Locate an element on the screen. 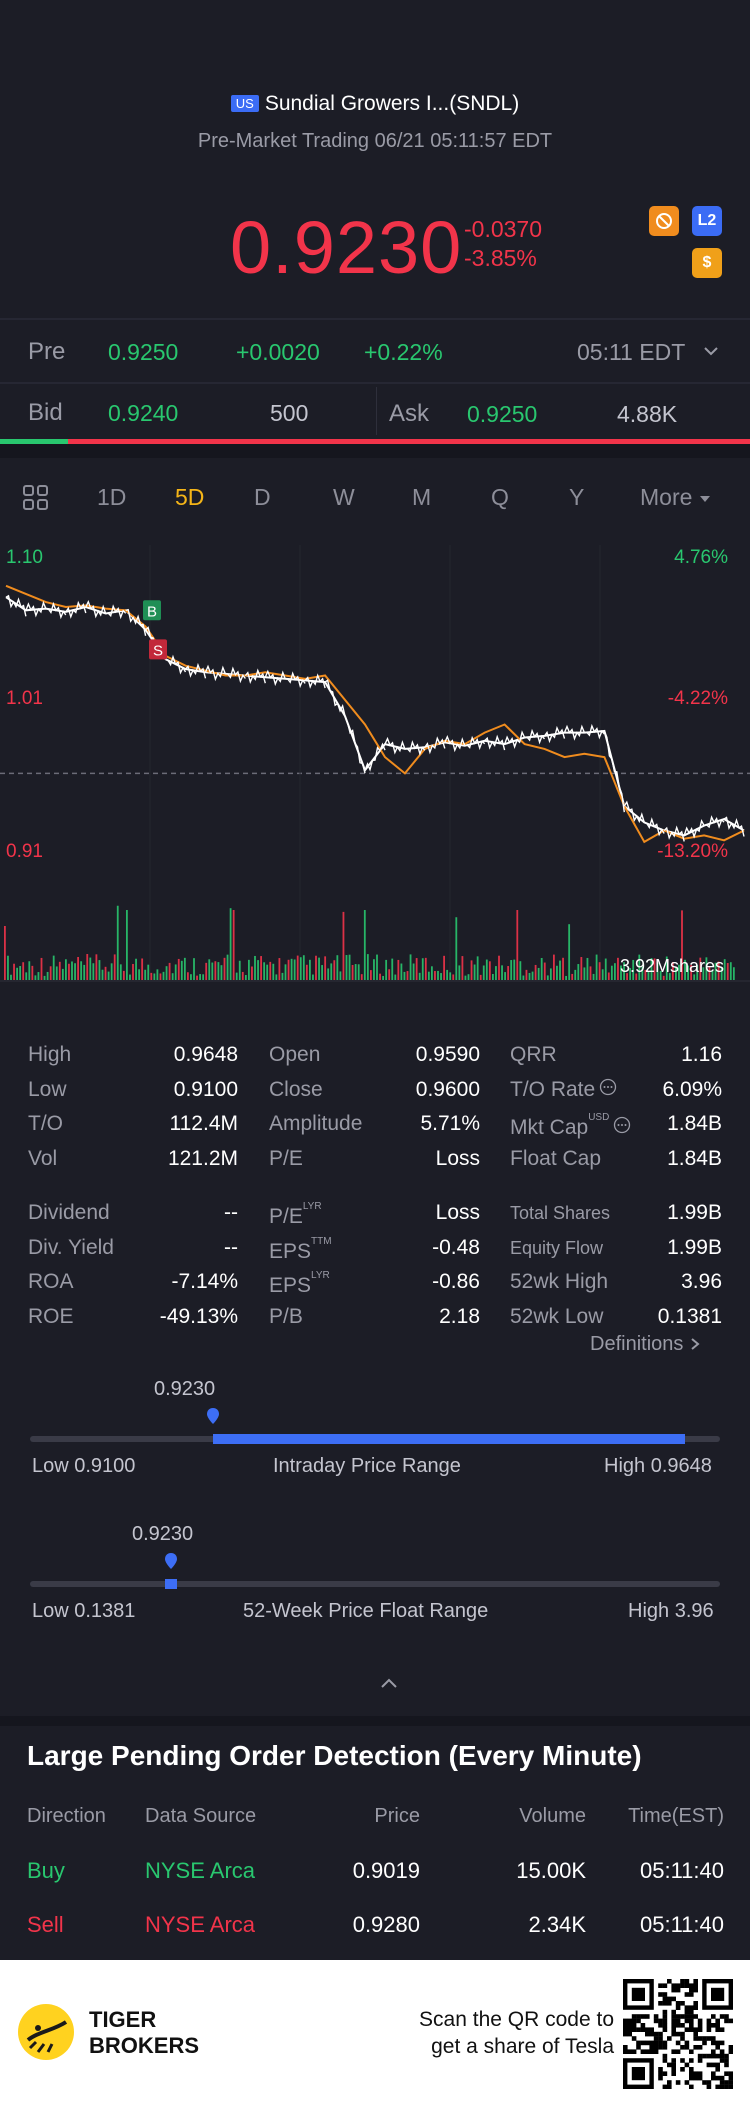 Image resolution: width=750 pixels, height=2107 pixels. tab-q: Q is located at coordinates (500, 497).